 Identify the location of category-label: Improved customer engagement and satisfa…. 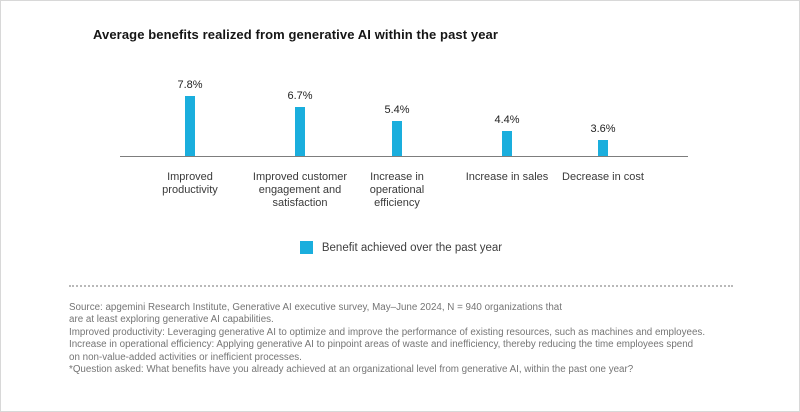
(300, 190).